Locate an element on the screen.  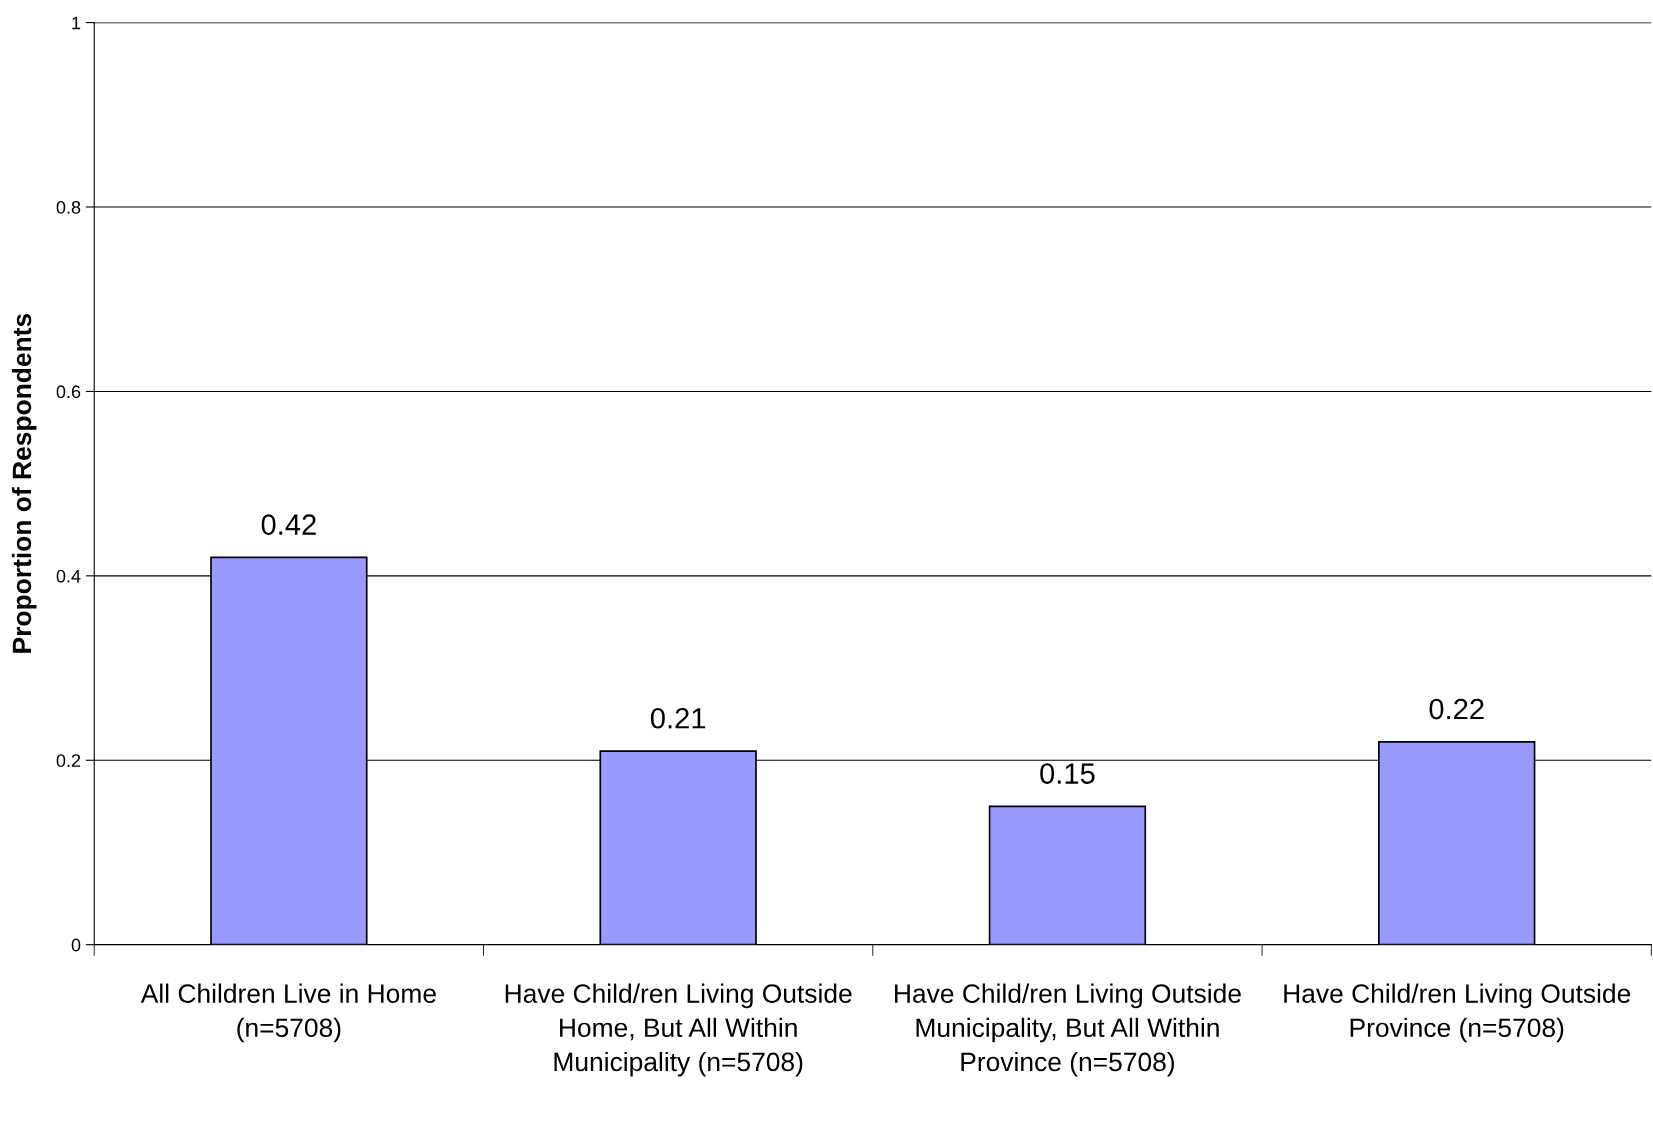
data-label: 0.42 is located at coordinates (288, 524).